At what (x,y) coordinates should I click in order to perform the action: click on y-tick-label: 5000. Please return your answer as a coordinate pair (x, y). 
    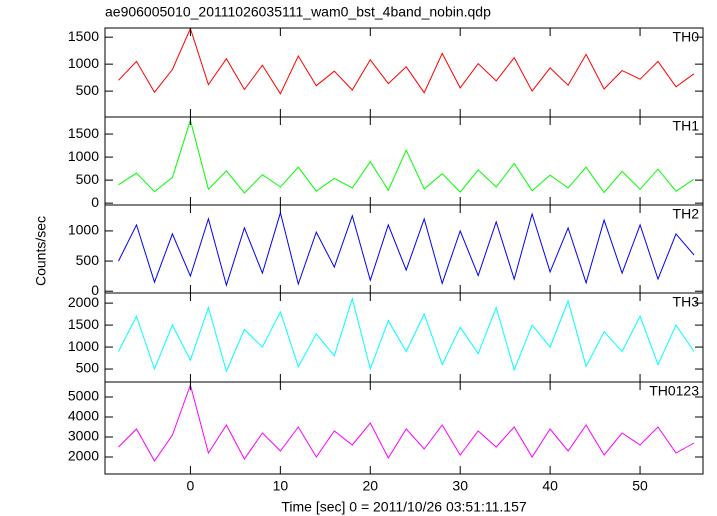
    Looking at the image, I should click on (83, 396).